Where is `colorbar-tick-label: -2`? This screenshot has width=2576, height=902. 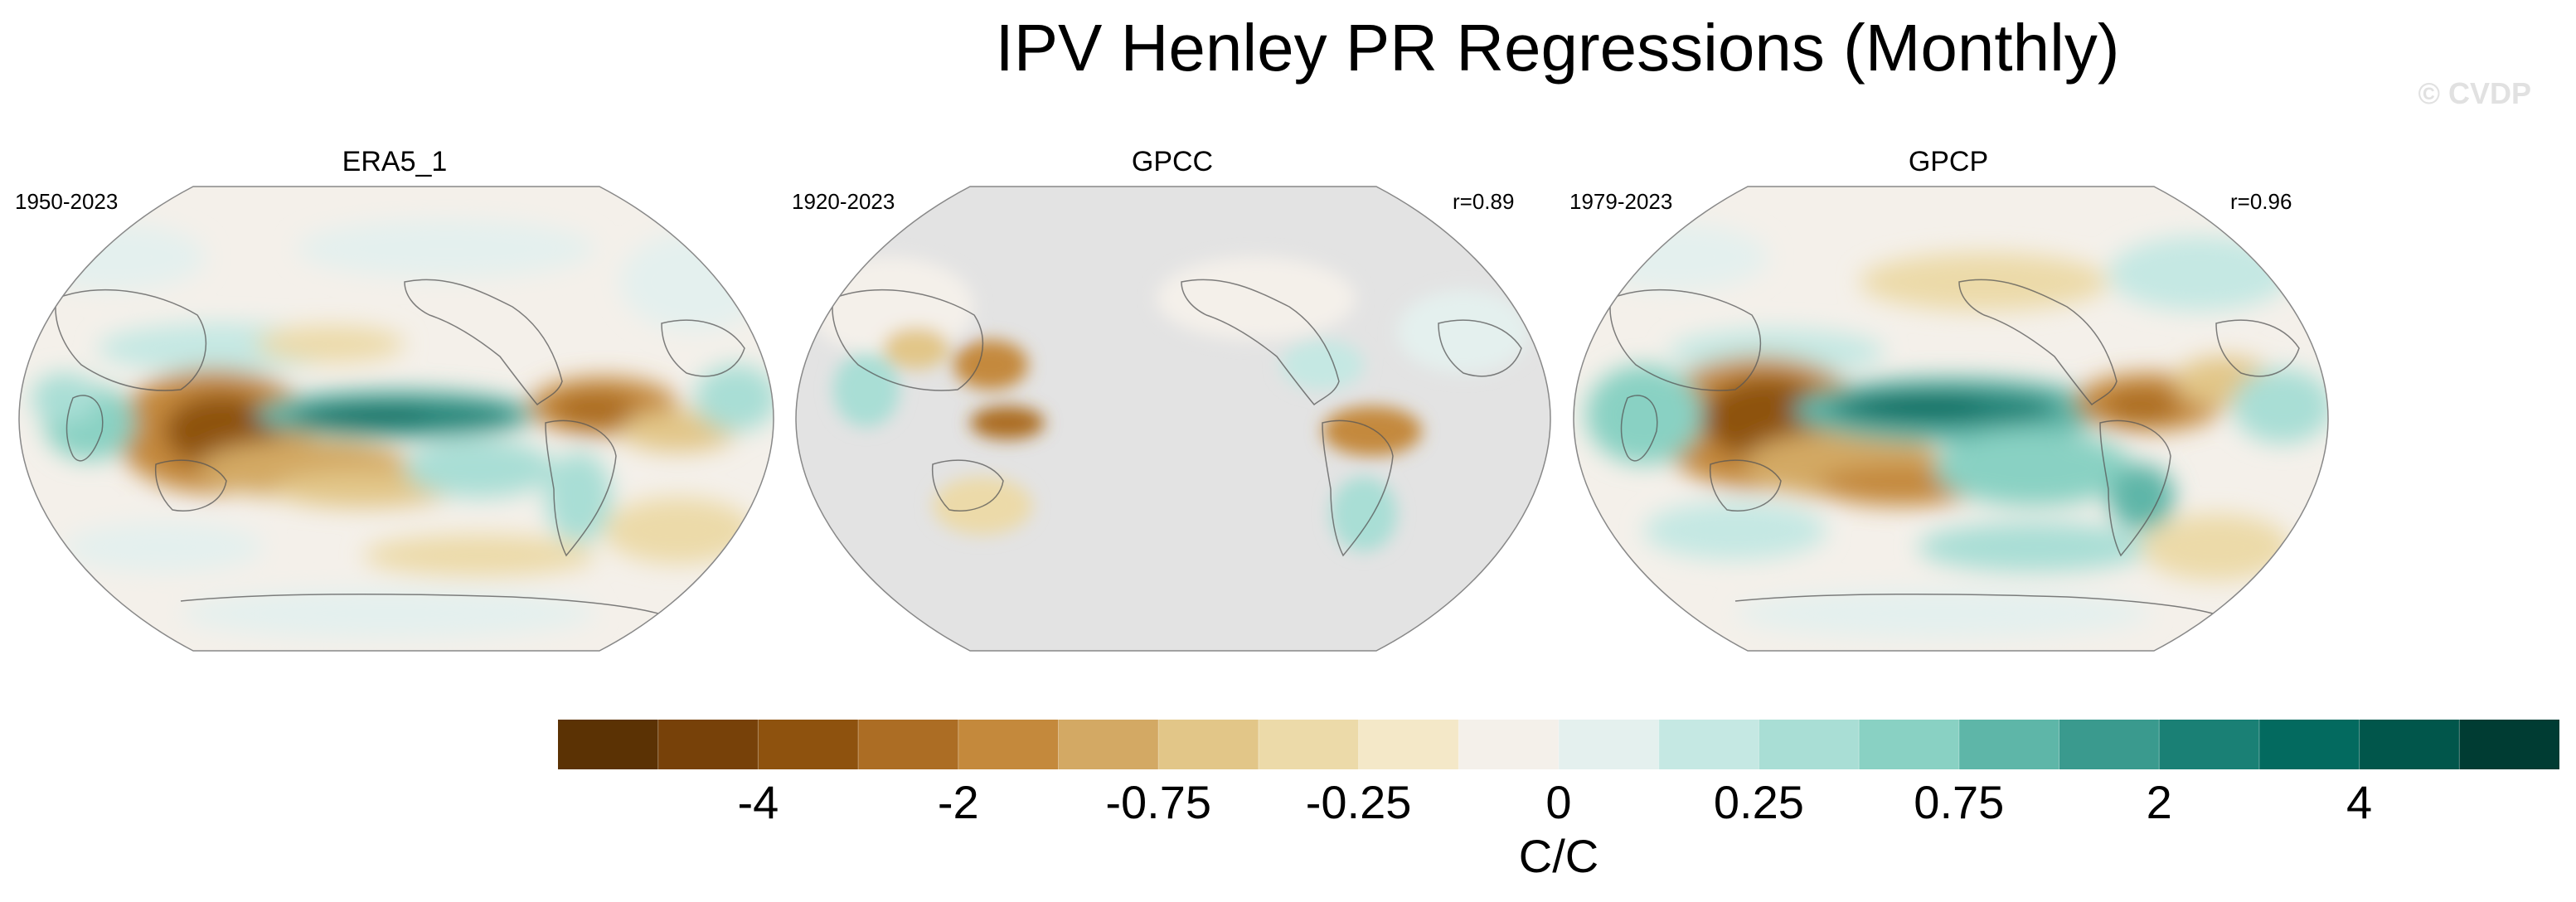
colorbar-tick-label: -2 is located at coordinates (958, 802).